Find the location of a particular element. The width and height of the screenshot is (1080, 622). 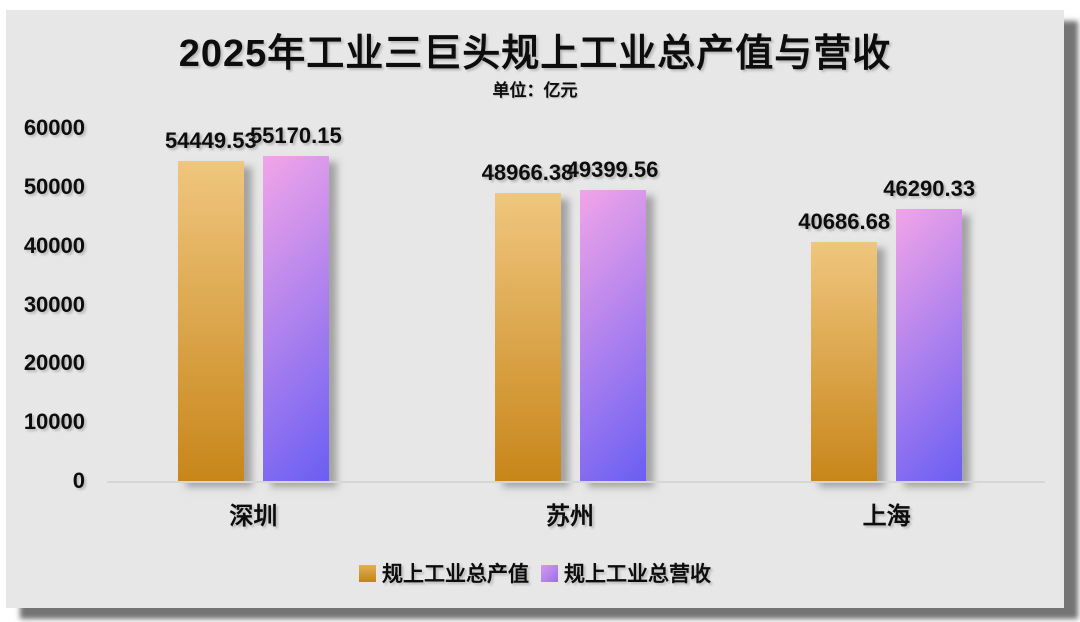

data-label-revenue-shanghai: 46290.33 is located at coordinates (929, 188).